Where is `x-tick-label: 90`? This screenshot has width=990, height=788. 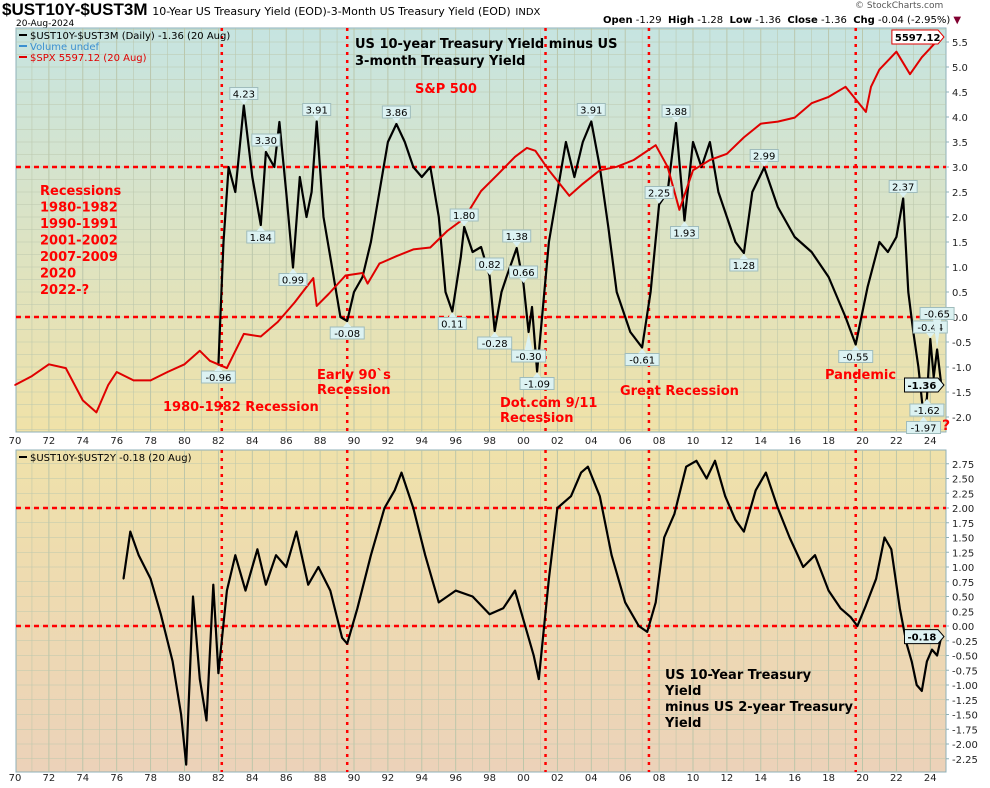 x-tick-label: 90 is located at coordinates (354, 441).